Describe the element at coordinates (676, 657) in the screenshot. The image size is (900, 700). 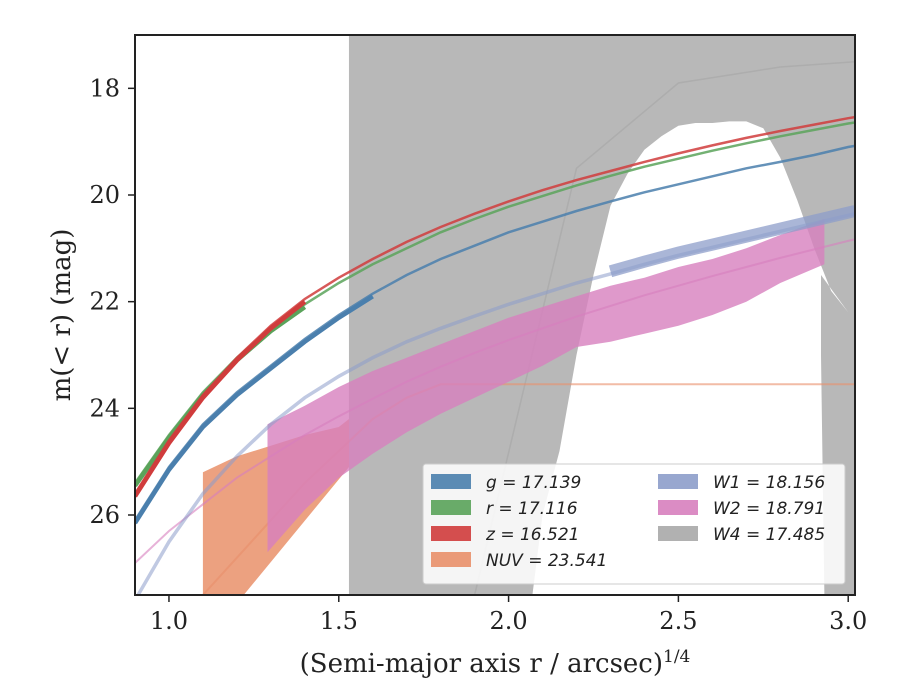
I see `x-axis-label-exponent: 1/4` at that location.